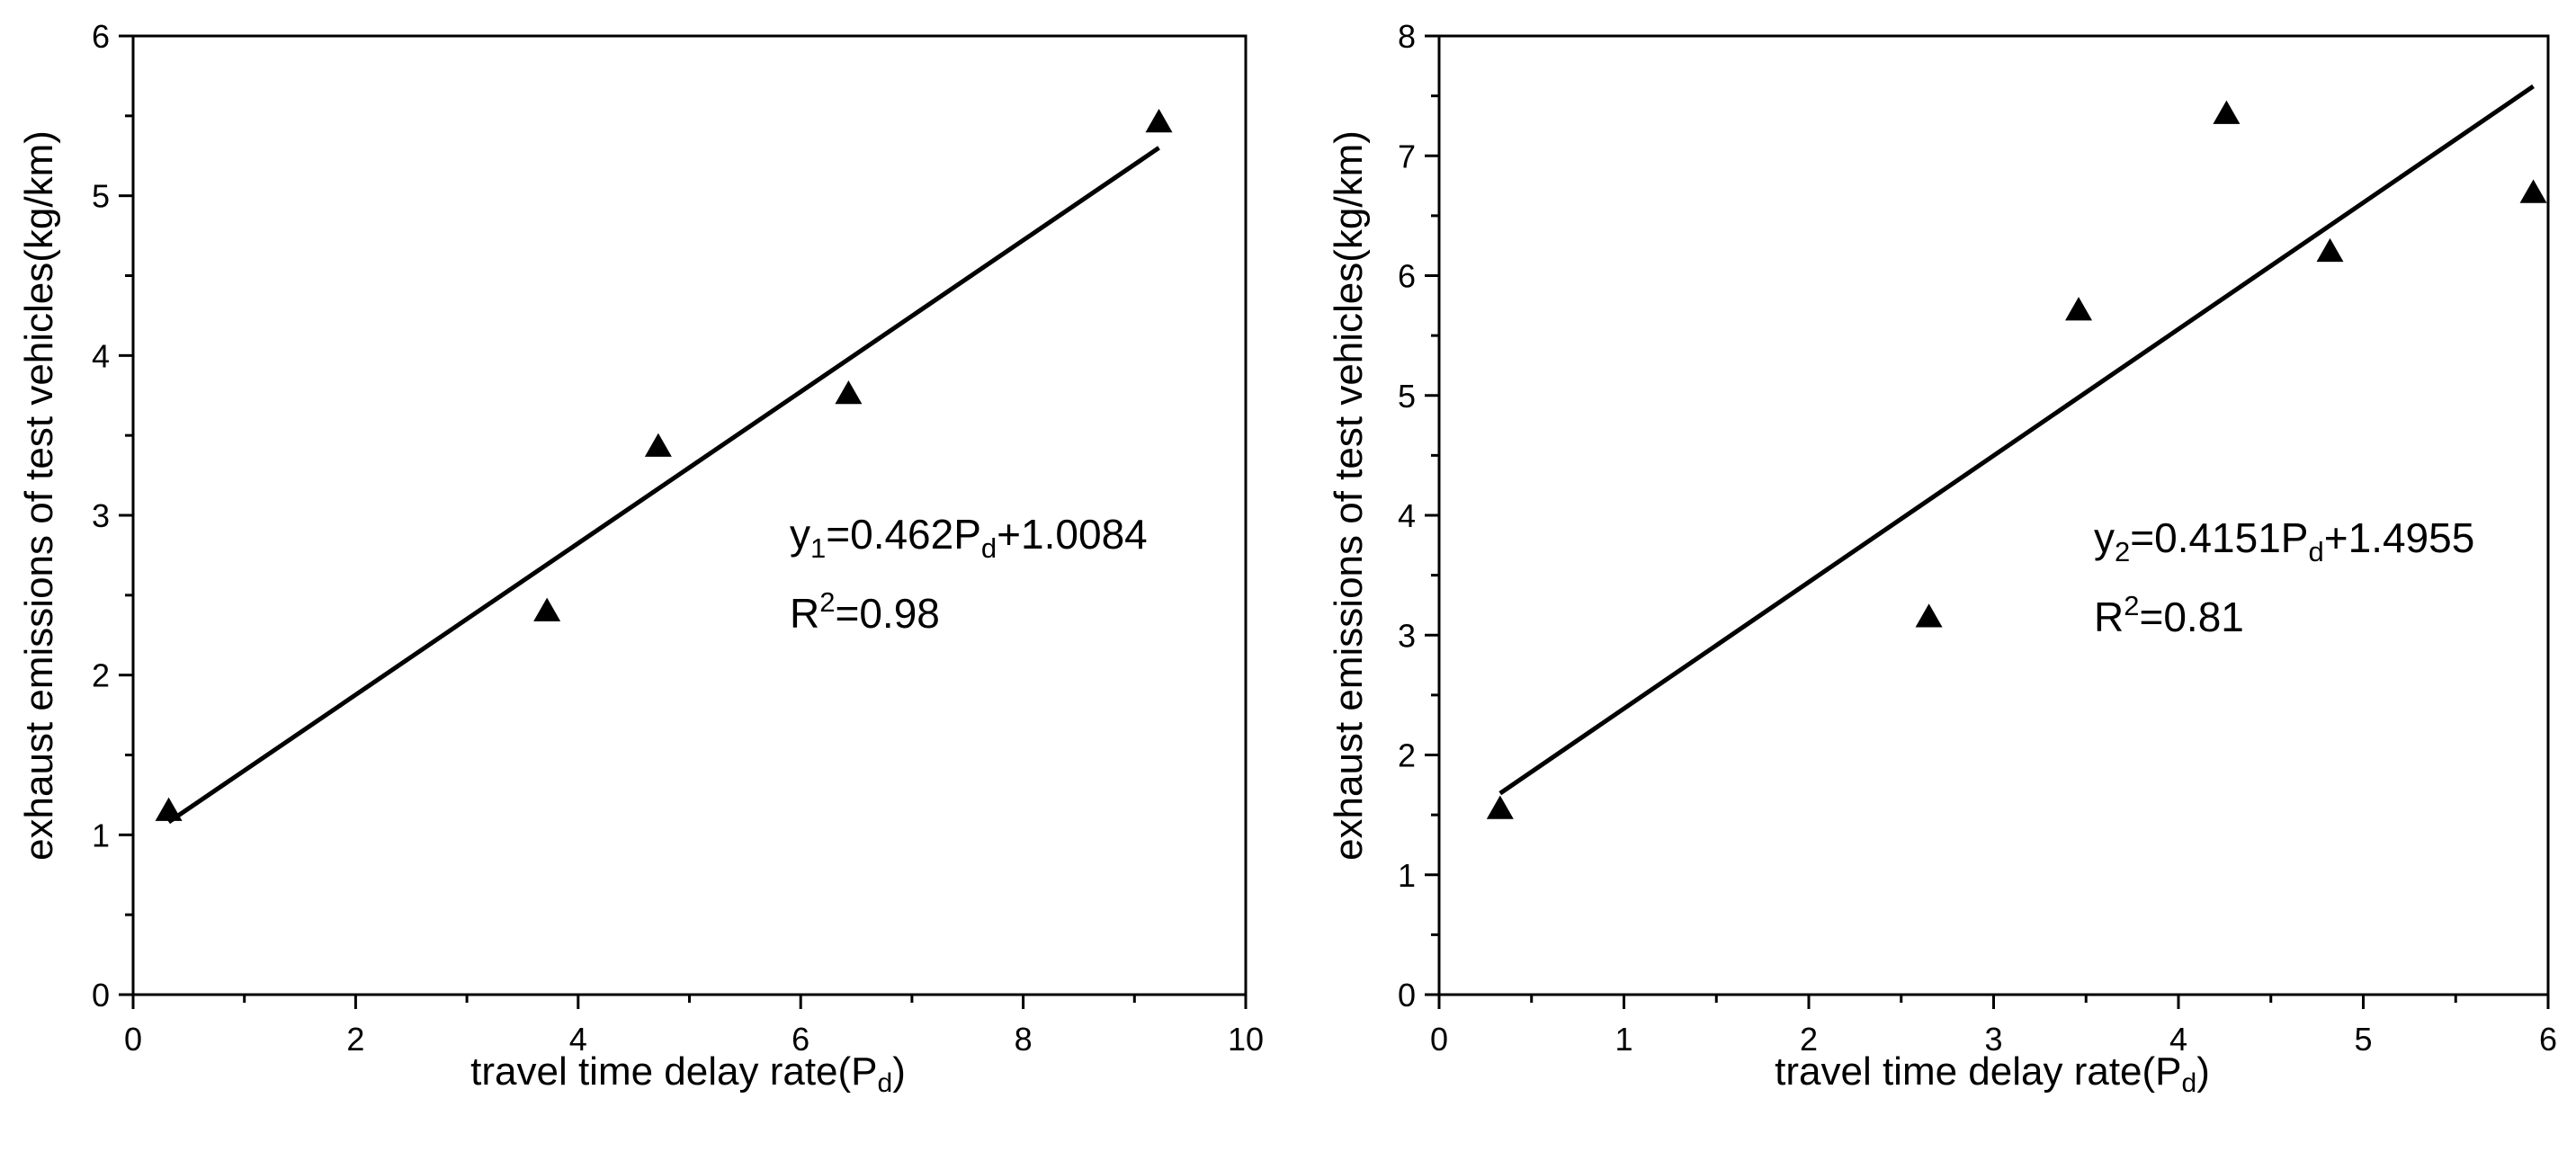 Image resolution: width=2576 pixels, height=1161 pixels. I want to click on right-chart-x-tick-label: 0, so click(1439, 1039).